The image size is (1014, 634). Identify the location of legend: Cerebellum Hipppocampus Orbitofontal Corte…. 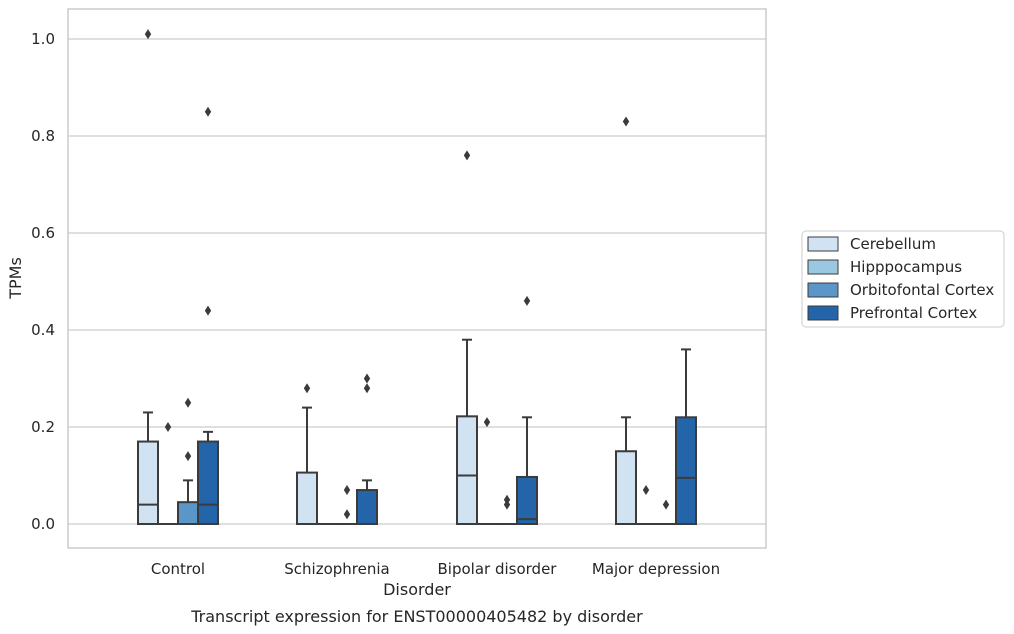
(903, 279).